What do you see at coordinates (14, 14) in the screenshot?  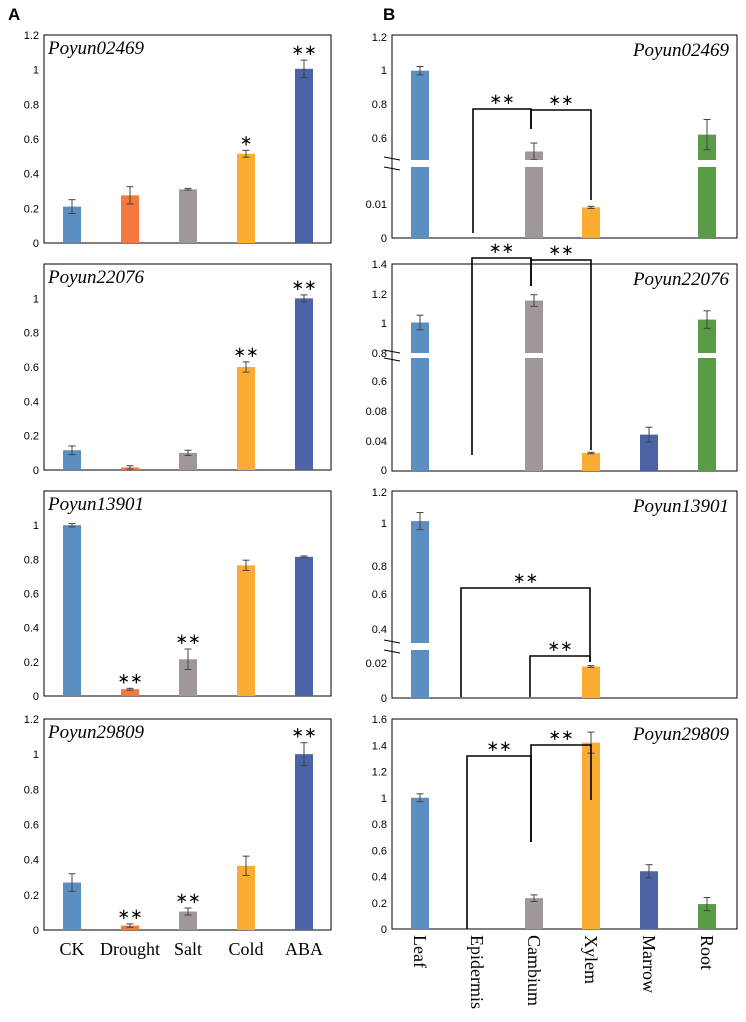 I see `panel-label-a: A` at bounding box center [14, 14].